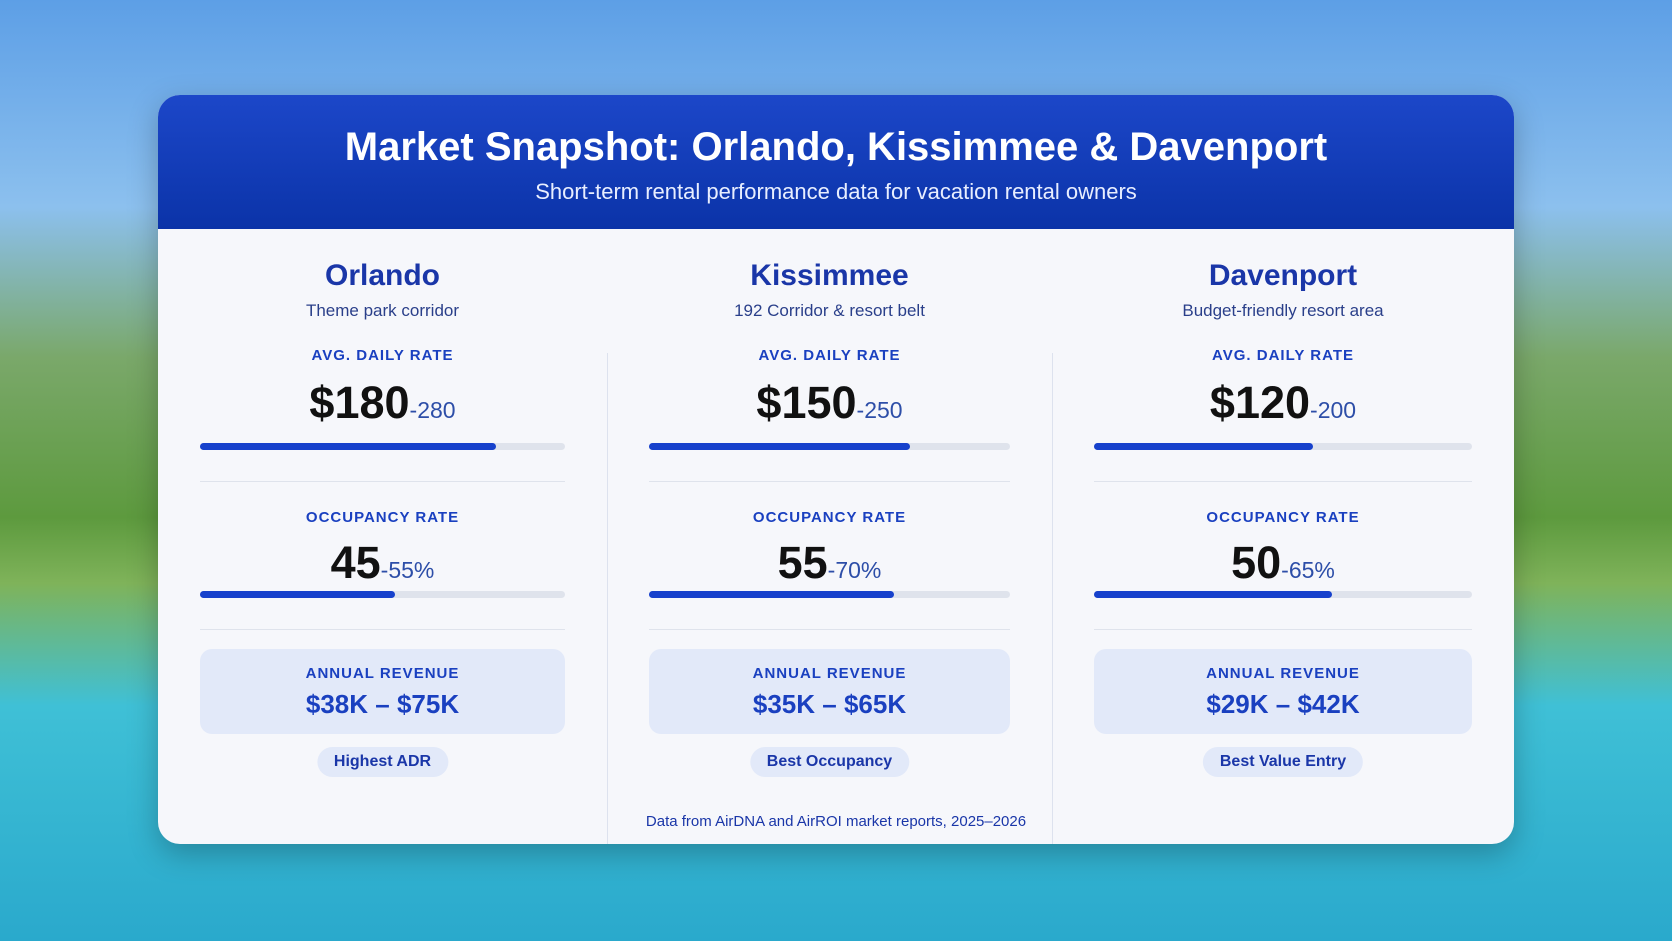 The width and height of the screenshot is (1672, 941). What do you see at coordinates (829, 310) in the screenshot?
I see `market-tagline: 192 Corridor & resort belt` at bounding box center [829, 310].